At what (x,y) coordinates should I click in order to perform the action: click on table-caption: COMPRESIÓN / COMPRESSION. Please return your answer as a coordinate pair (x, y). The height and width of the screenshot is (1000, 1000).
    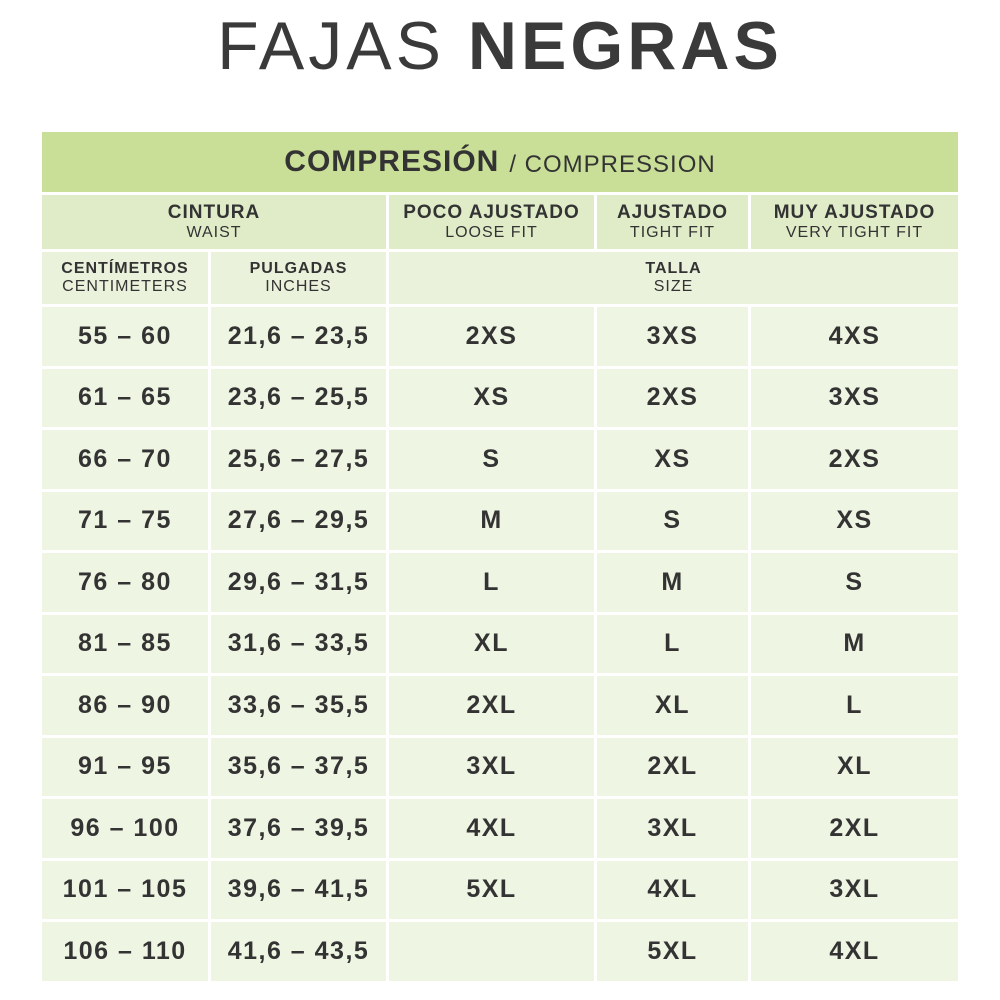
    Looking at the image, I should click on (500, 162).